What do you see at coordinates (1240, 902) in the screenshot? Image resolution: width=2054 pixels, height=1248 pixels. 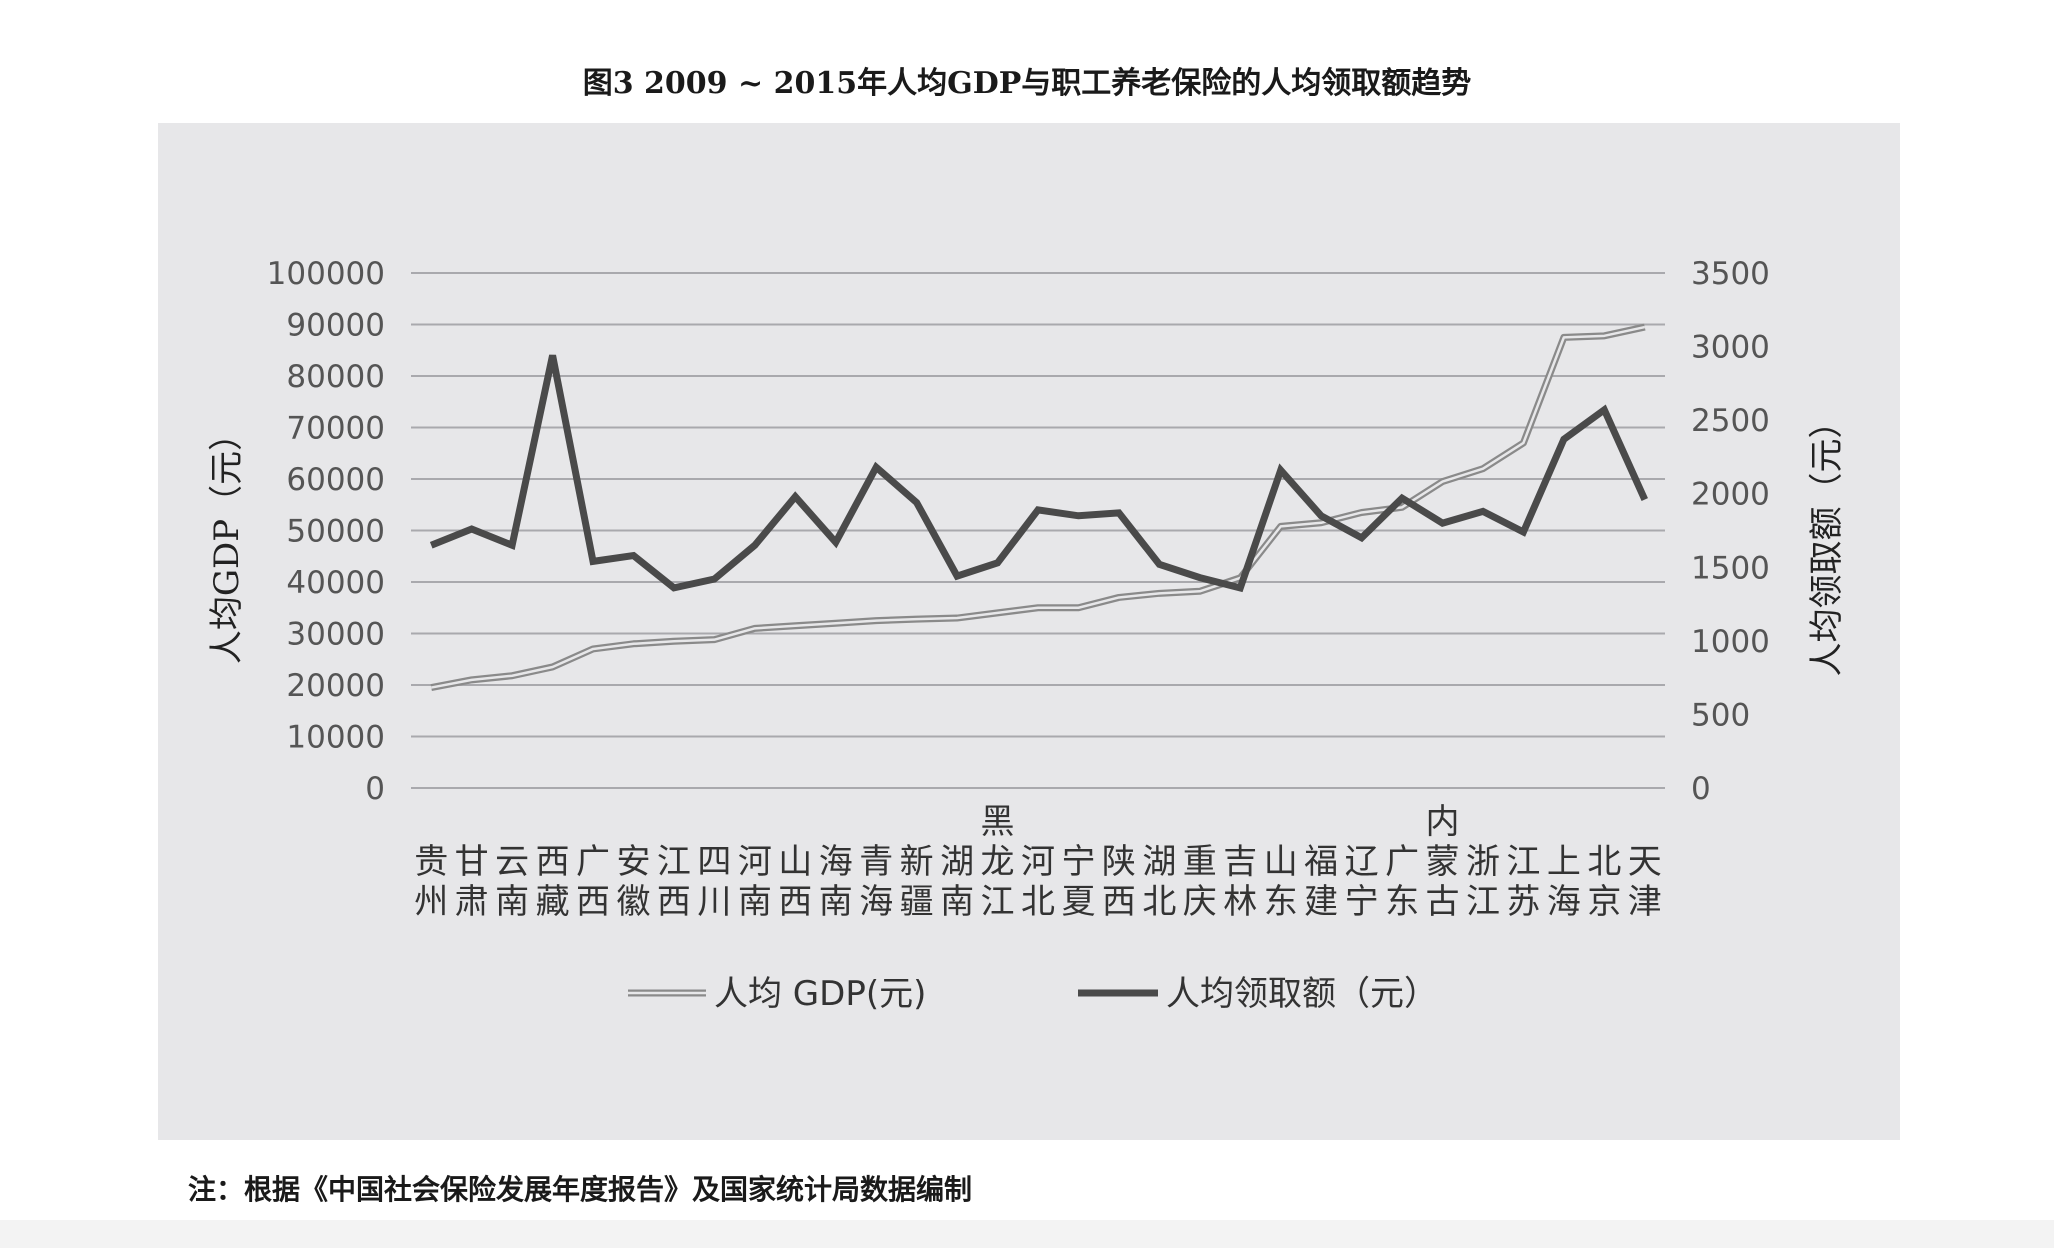 I see `category-label-char: 林` at bounding box center [1240, 902].